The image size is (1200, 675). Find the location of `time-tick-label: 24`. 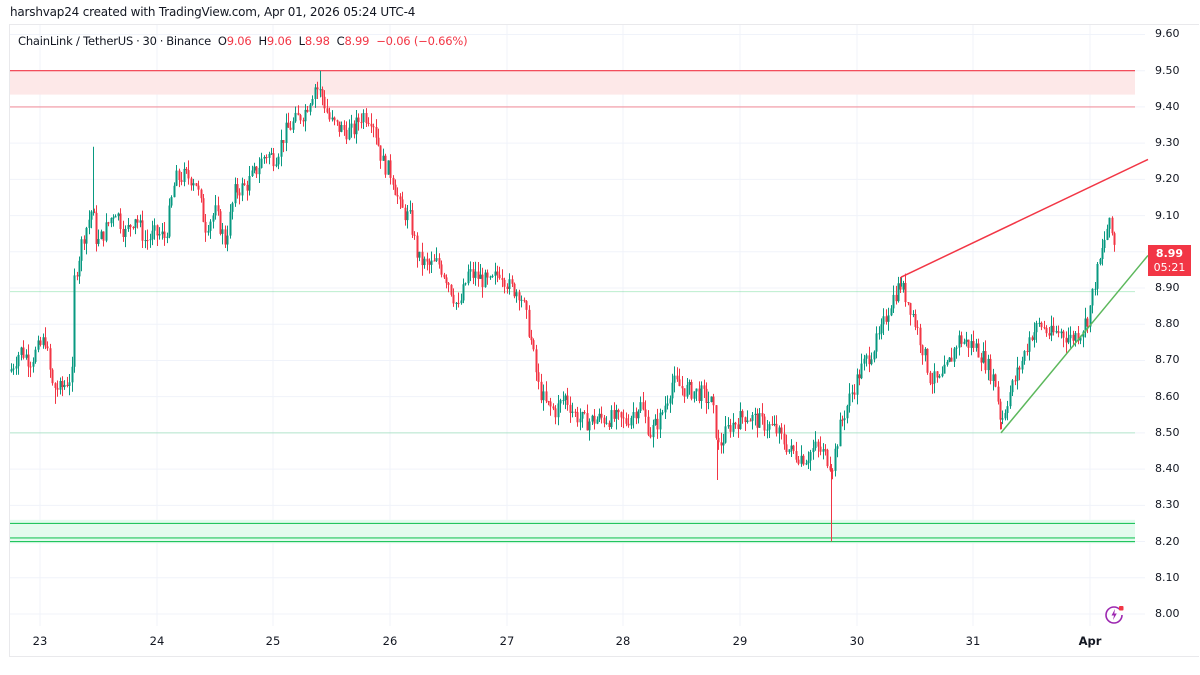

time-tick-label: 24 is located at coordinates (157, 641).